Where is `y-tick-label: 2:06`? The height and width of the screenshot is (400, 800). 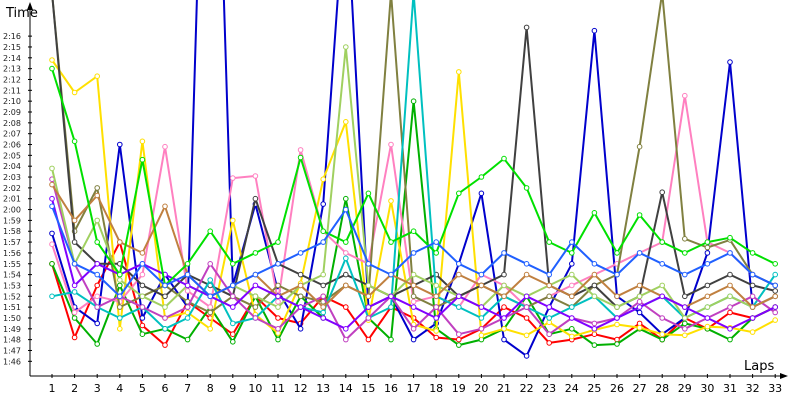
y-tick-label: 2:06 is located at coordinates (12, 145).